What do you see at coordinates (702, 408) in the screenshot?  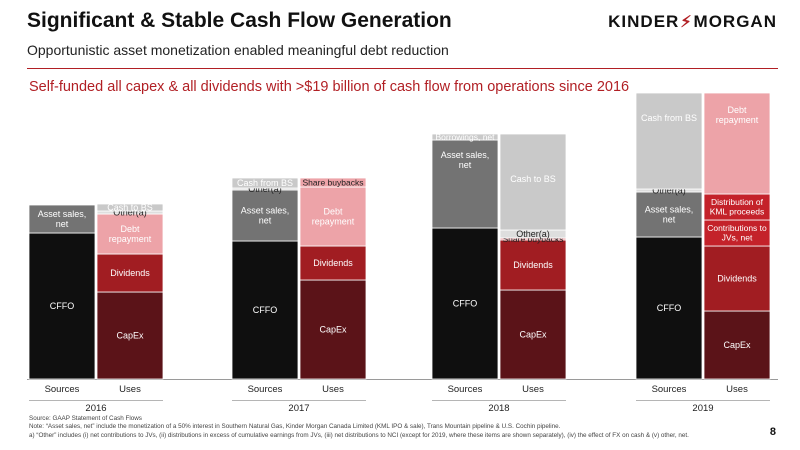 I see `year-label-2019: 2019` at bounding box center [702, 408].